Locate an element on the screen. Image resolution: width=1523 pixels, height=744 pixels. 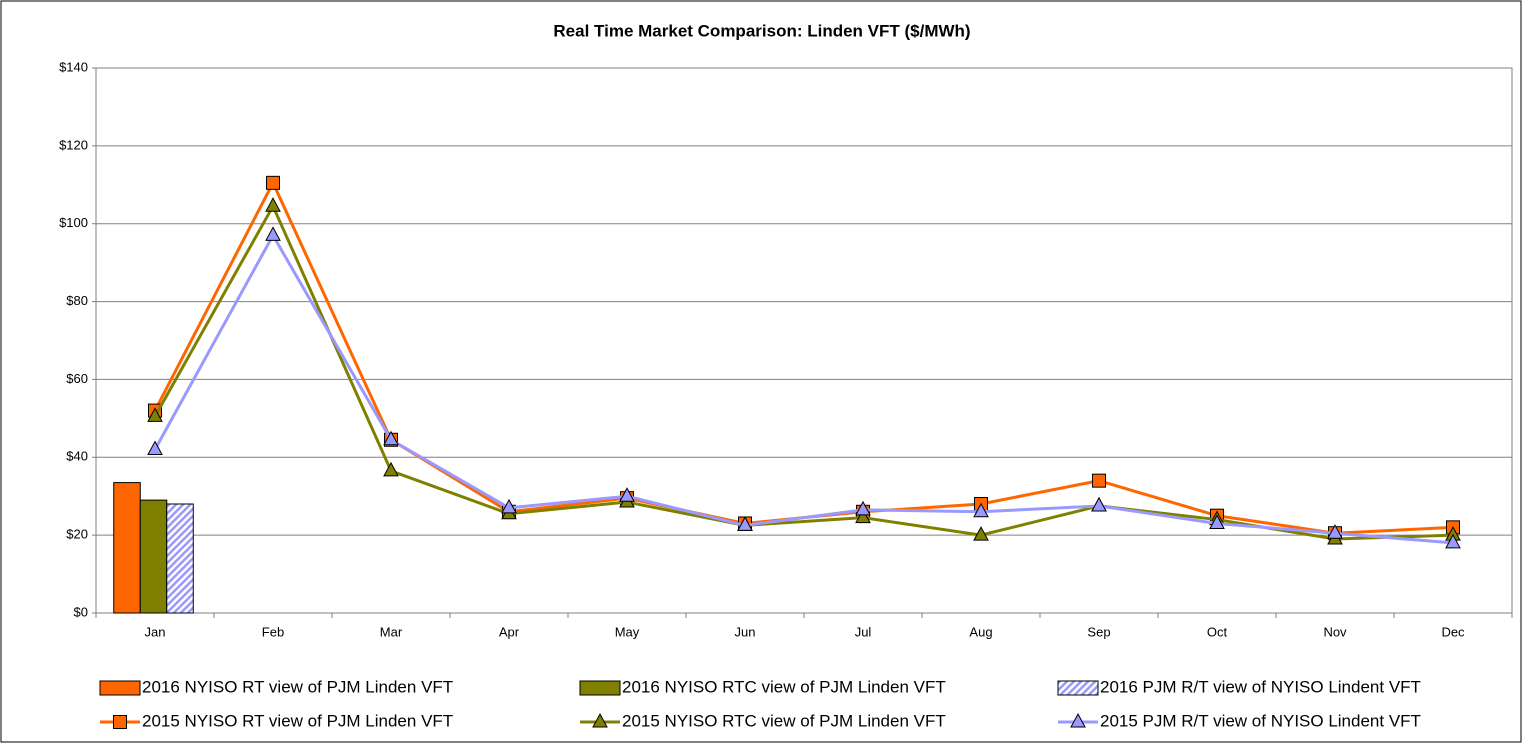
x-tick-label: Aug is located at coordinates (980, 631).